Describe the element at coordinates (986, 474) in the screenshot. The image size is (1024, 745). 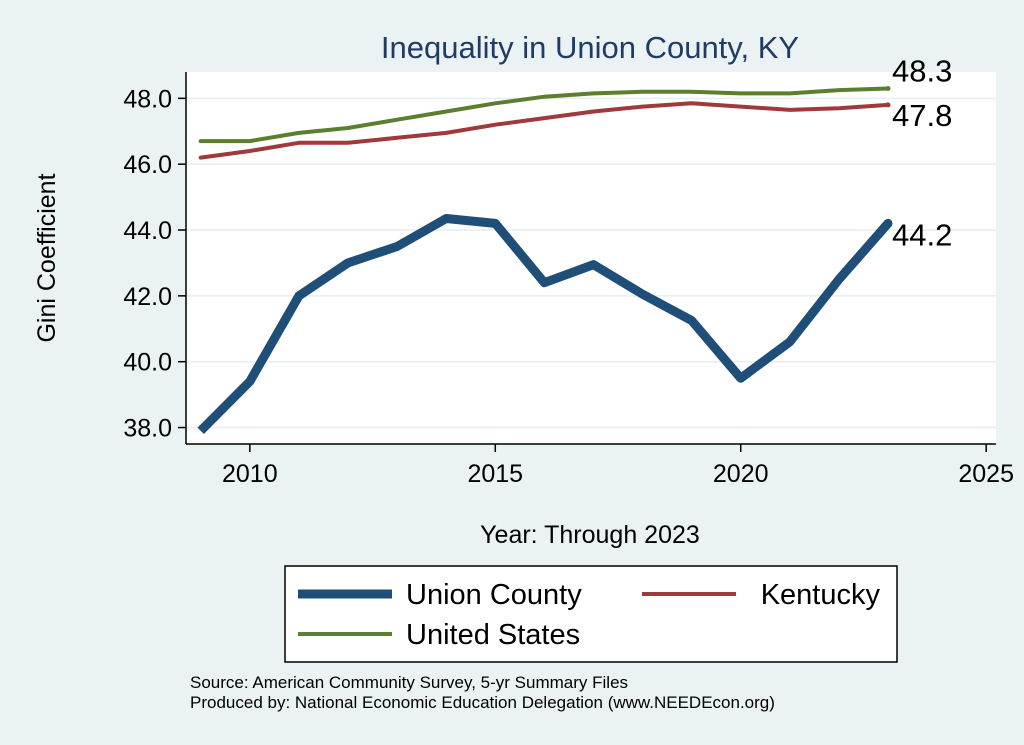
I see `x-tick-label: 2025` at that location.